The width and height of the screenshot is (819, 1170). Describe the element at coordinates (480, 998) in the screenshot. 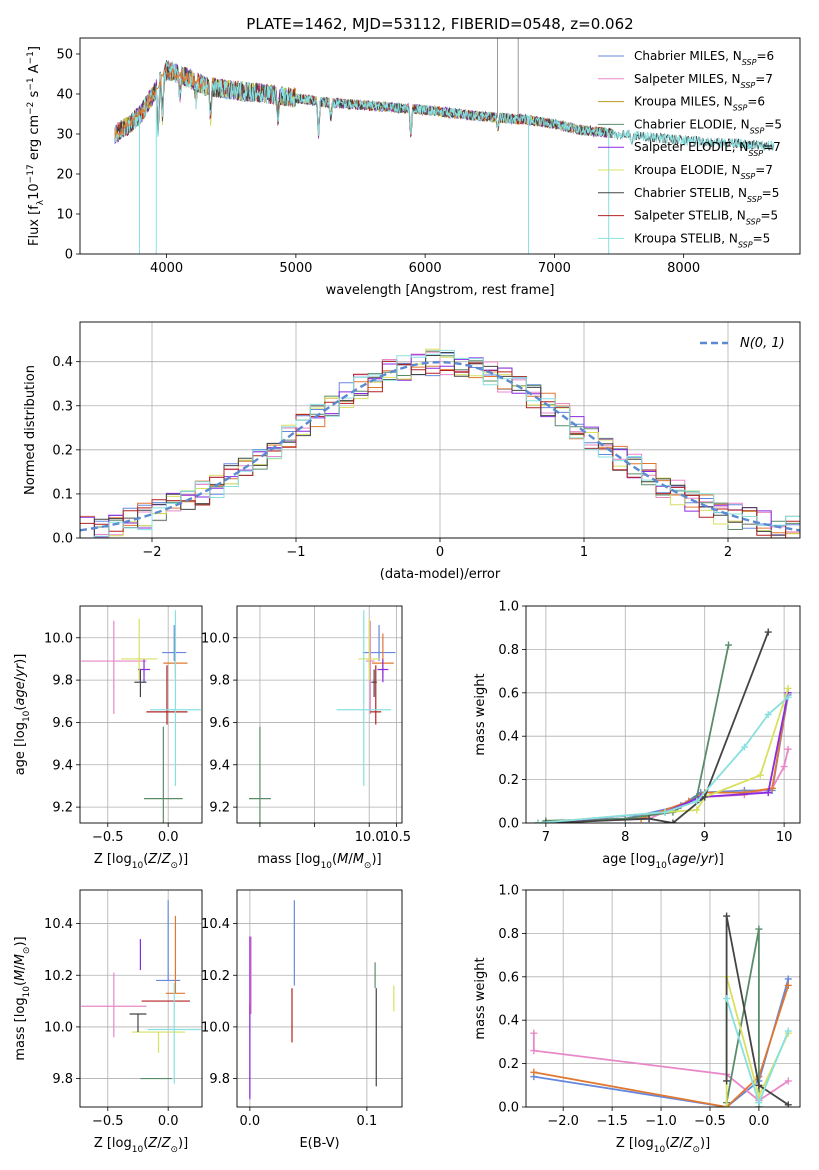

I see `y-axis-label: mass weight` at that location.